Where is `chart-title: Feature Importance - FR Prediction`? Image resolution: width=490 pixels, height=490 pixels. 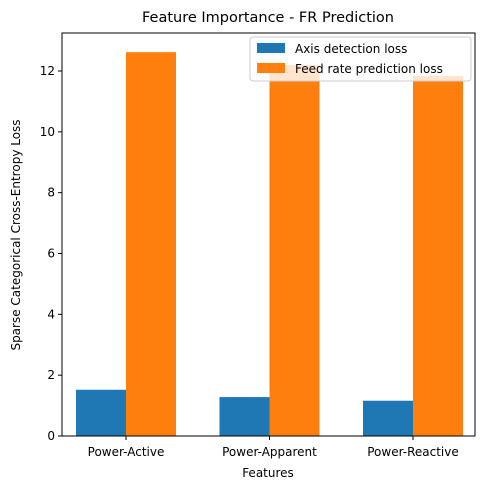 chart-title: Feature Importance - FR Prediction is located at coordinates (268, 18).